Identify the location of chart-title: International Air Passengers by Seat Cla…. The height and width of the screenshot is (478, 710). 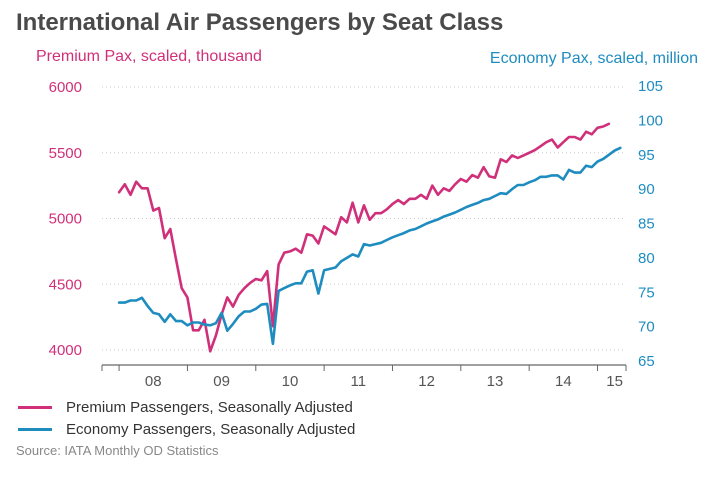
(260, 22).